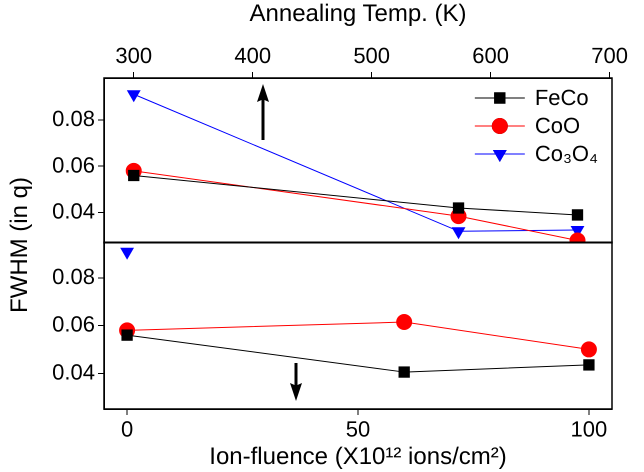  I want to click on legend-label: CoO, so click(557, 125).